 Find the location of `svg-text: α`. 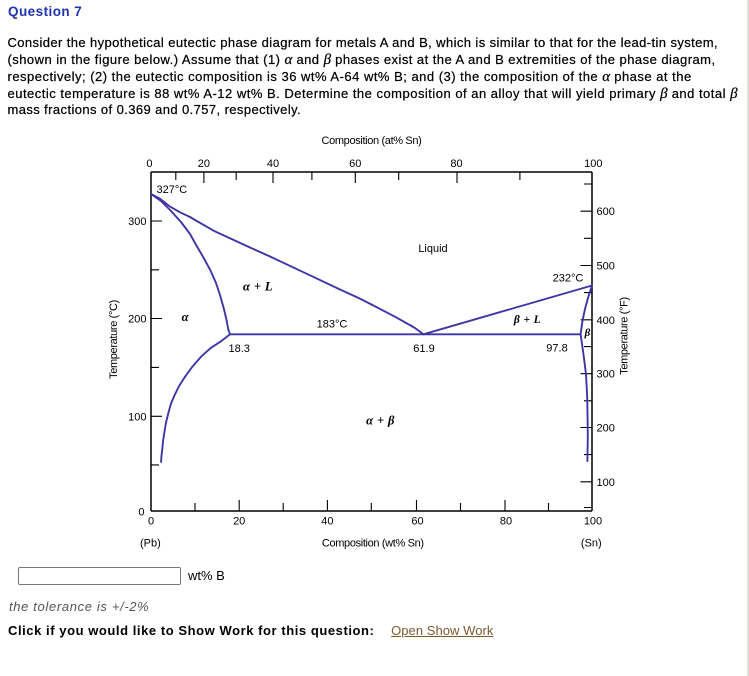

svg-text: α is located at coordinates (186, 317).